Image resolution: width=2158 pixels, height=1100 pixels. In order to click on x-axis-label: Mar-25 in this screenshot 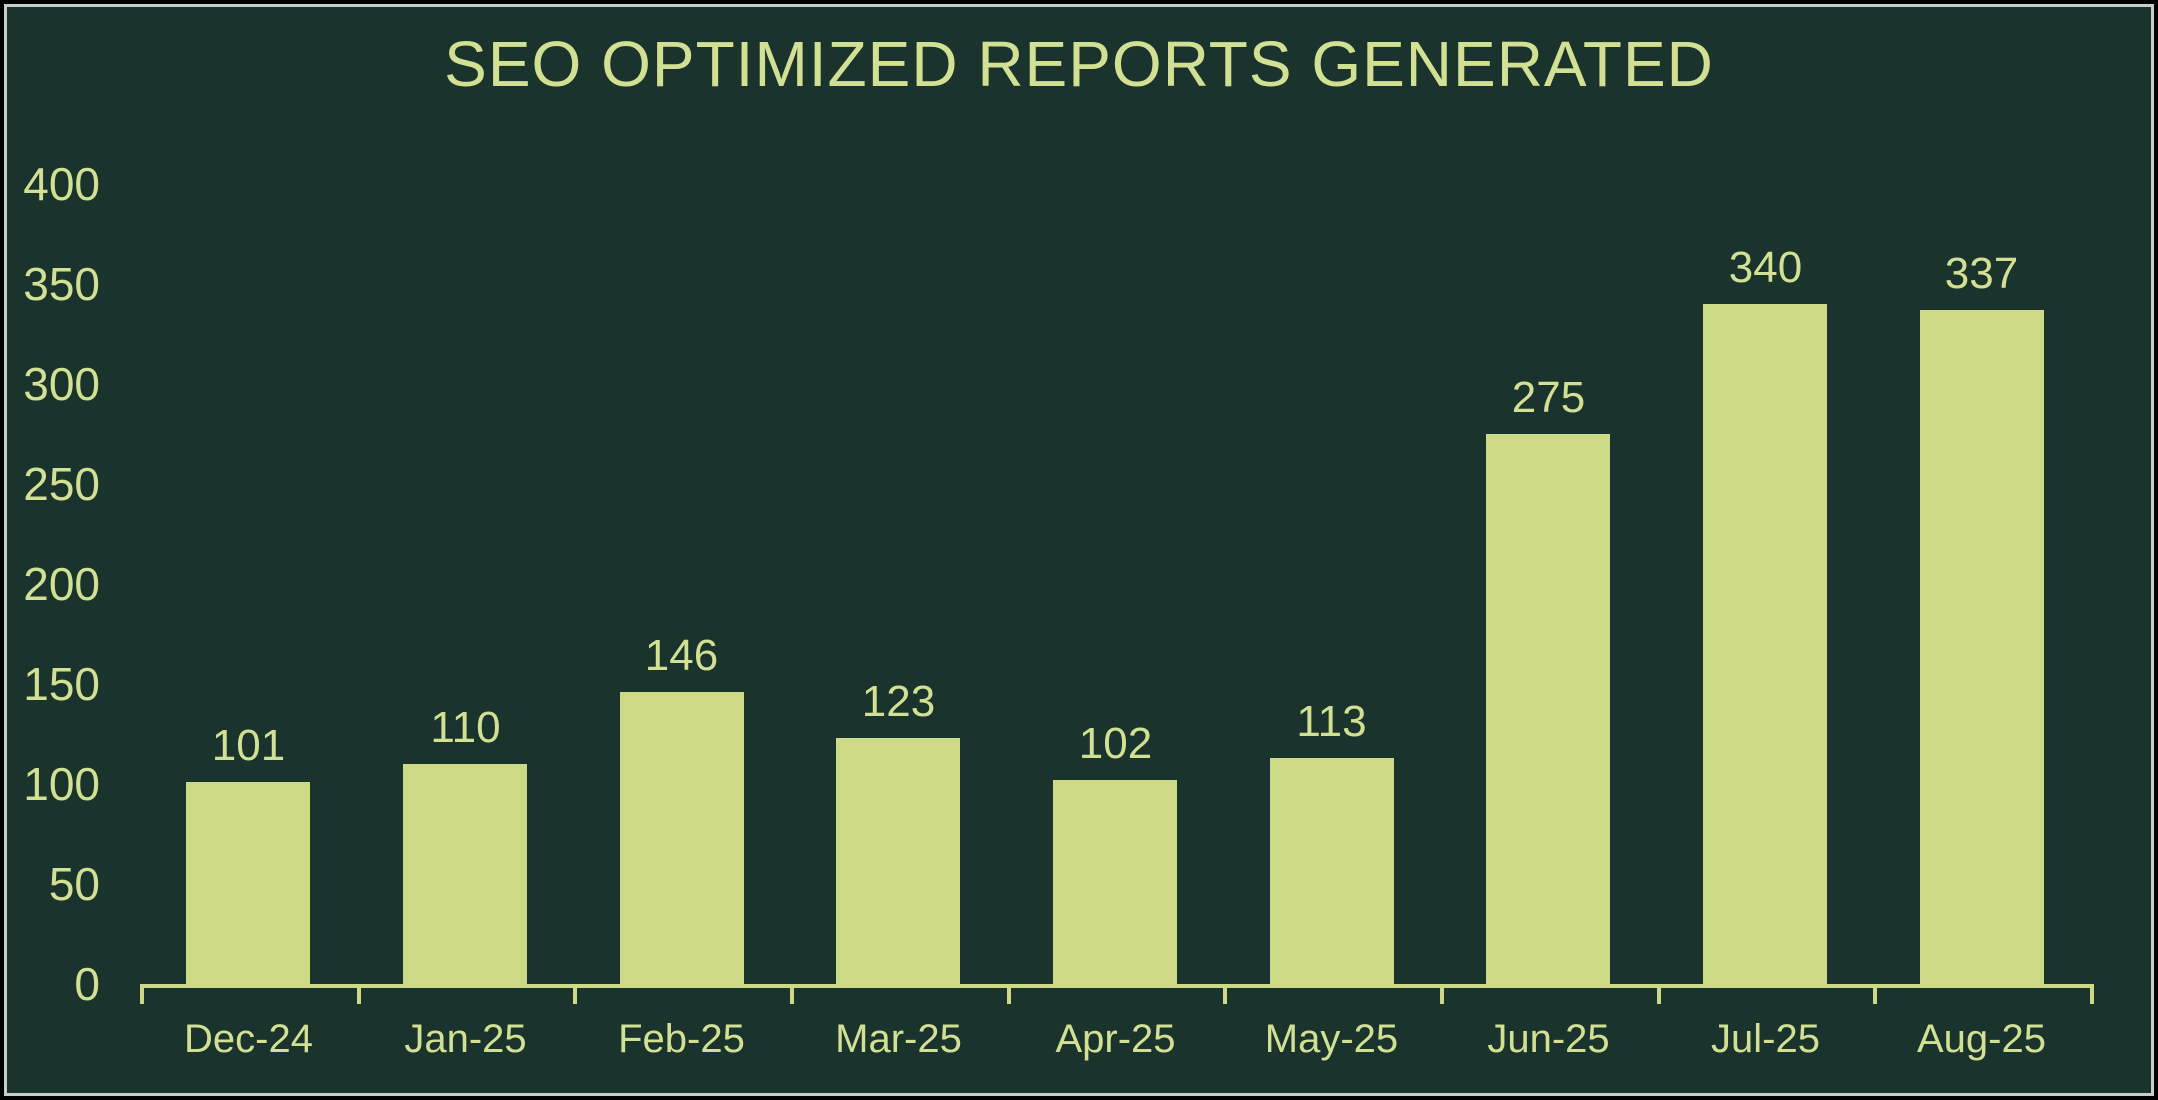, I will do `click(898, 1039)`.